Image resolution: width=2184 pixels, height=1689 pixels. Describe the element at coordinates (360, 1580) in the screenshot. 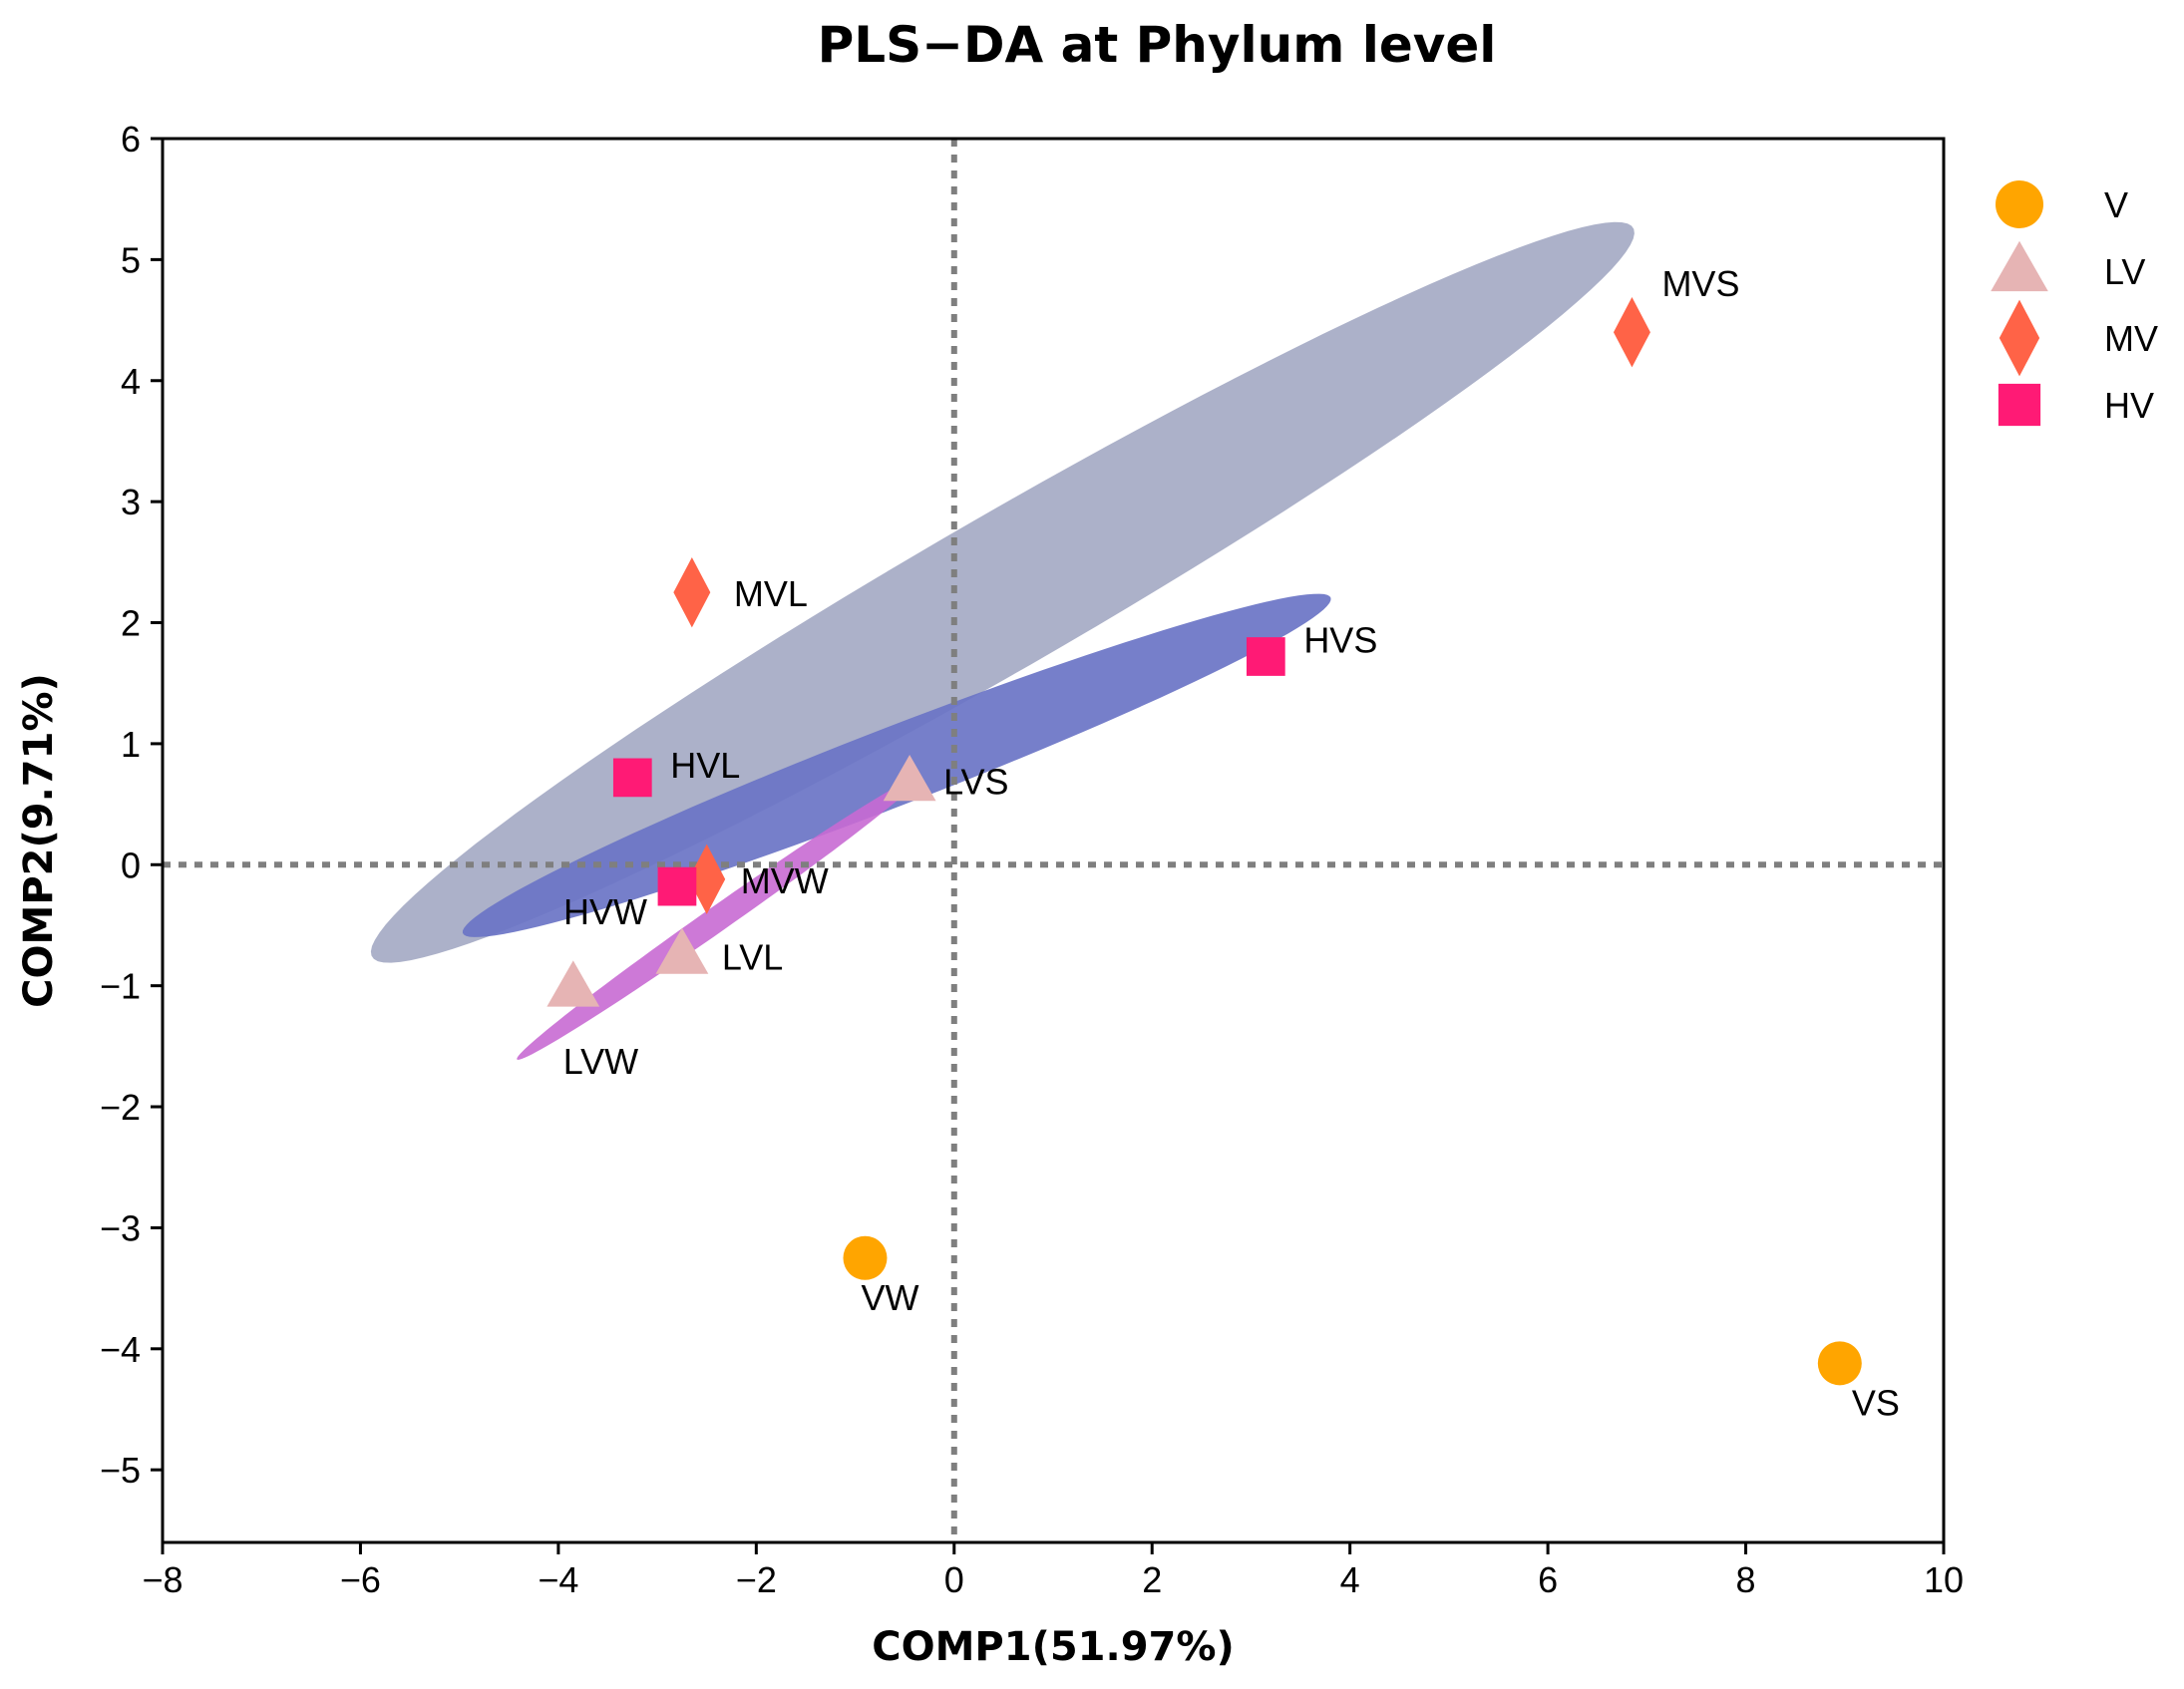

I see `x-tick-label: −6` at that location.